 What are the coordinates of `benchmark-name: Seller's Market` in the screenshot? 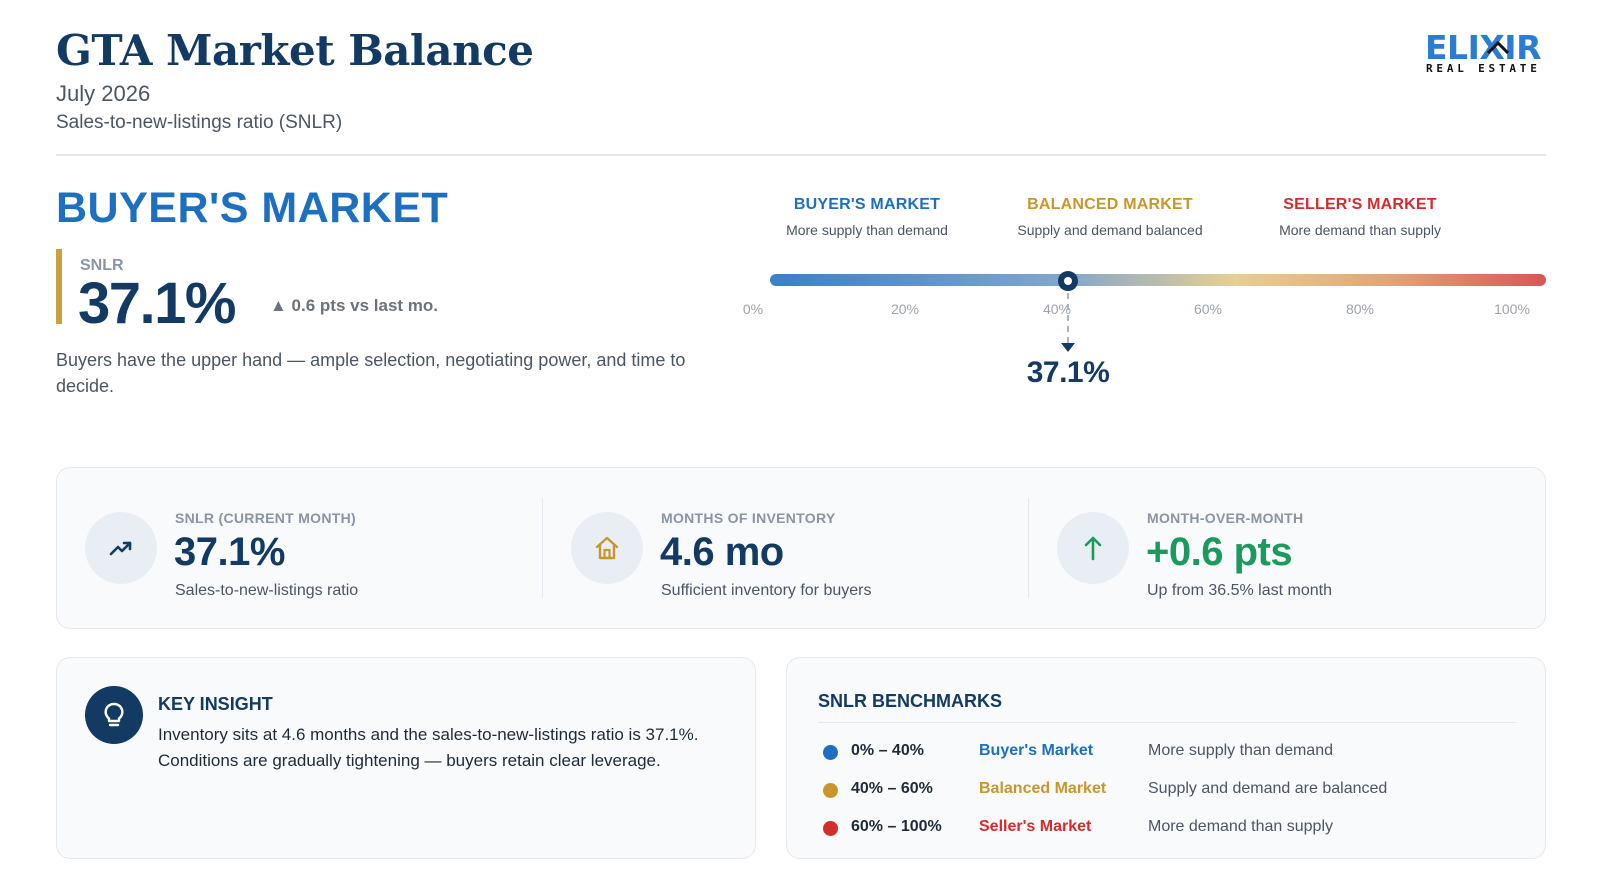 It's located at (1035, 826).